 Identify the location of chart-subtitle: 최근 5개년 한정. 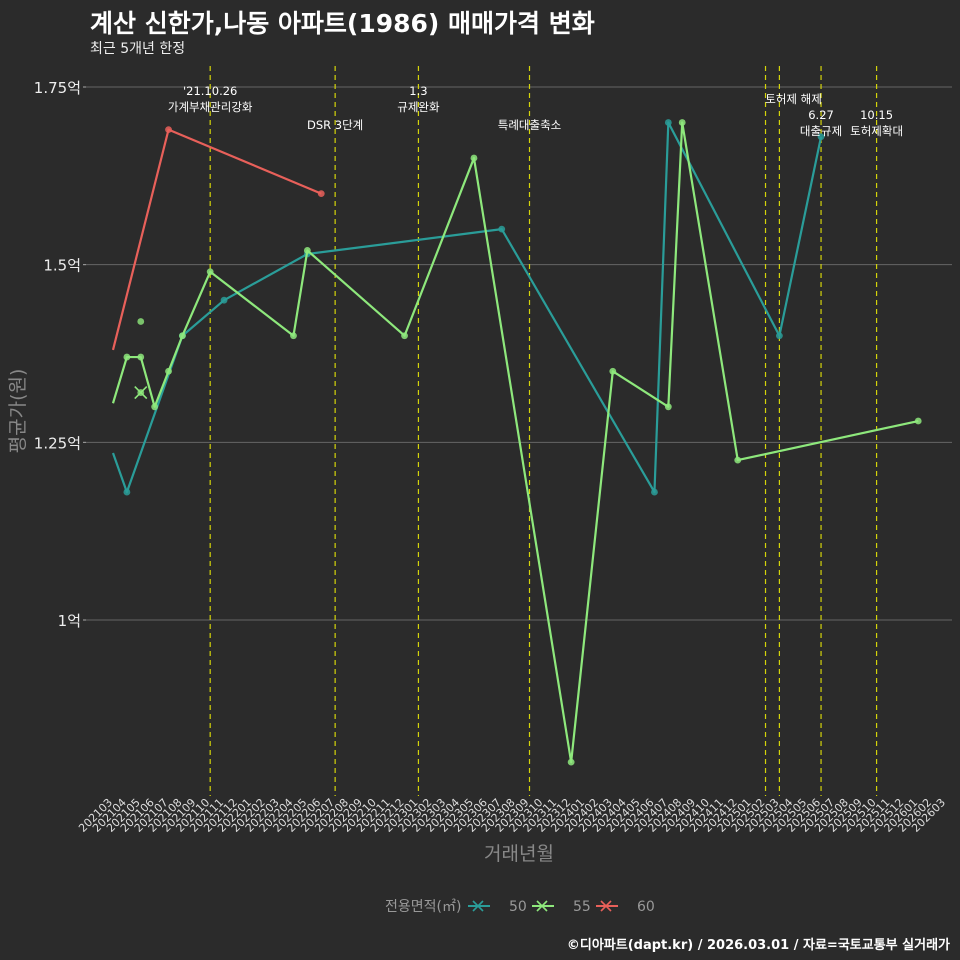
(138, 49).